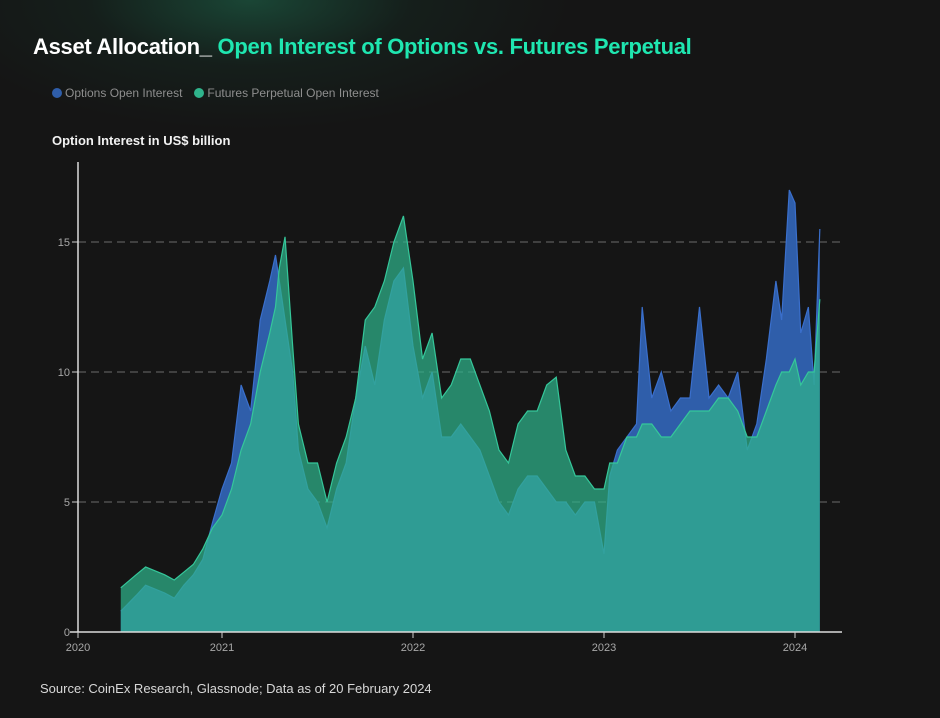 This screenshot has width=940, height=718. What do you see at coordinates (67, 633) in the screenshot?
I see `y-tick-label: 0` at bounding box center [67, 633].